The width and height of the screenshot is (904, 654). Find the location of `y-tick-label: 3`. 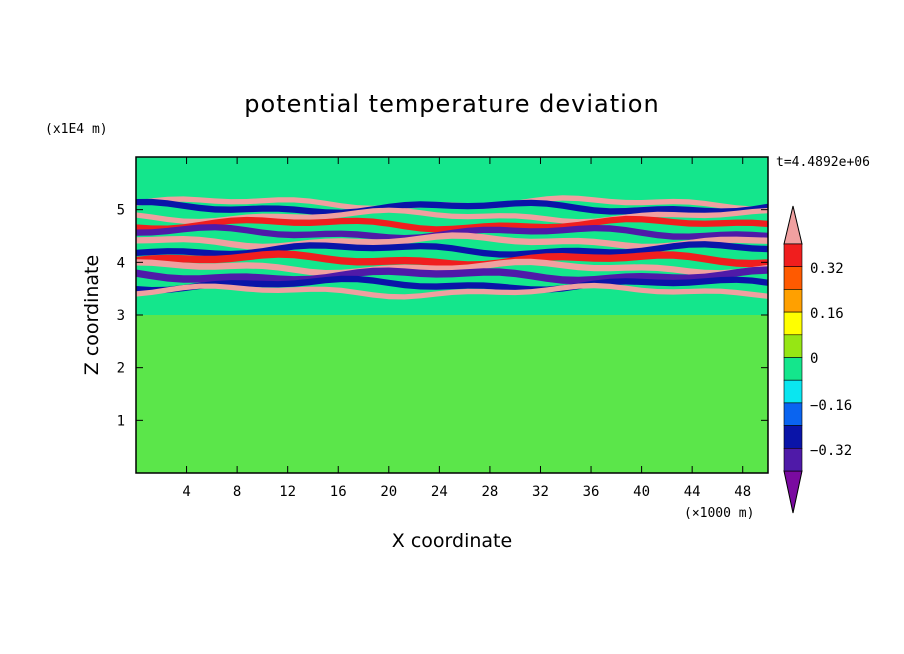

y-tick-label: 3 is located at coordinates (121, 316).